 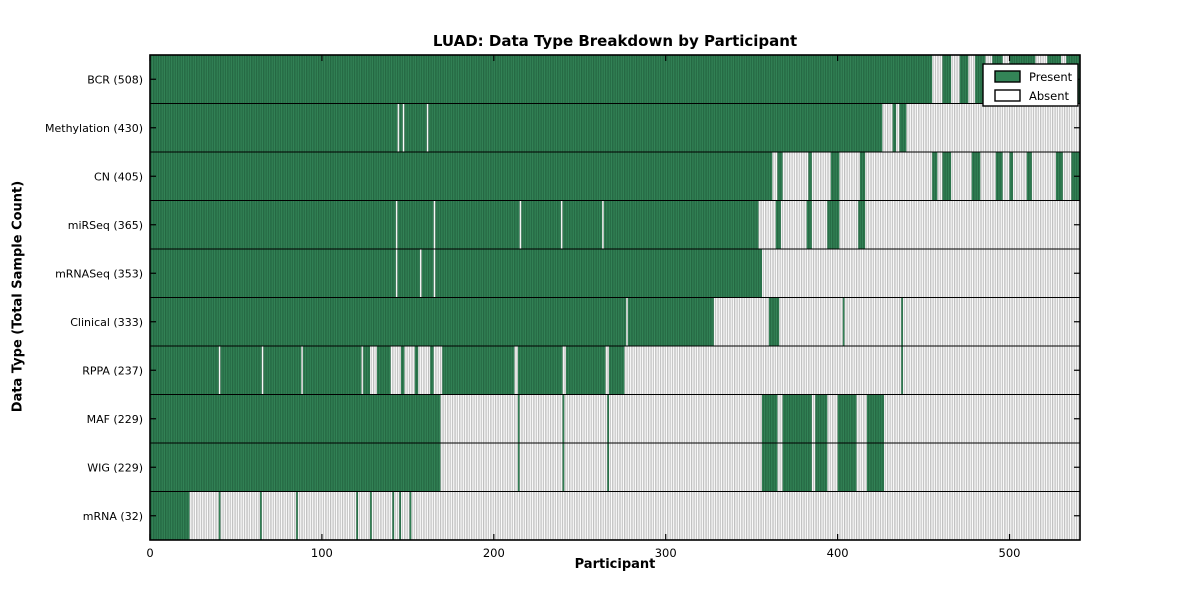 I want to click on y-tick-label: WIG (229), so click(x=115, y=467).